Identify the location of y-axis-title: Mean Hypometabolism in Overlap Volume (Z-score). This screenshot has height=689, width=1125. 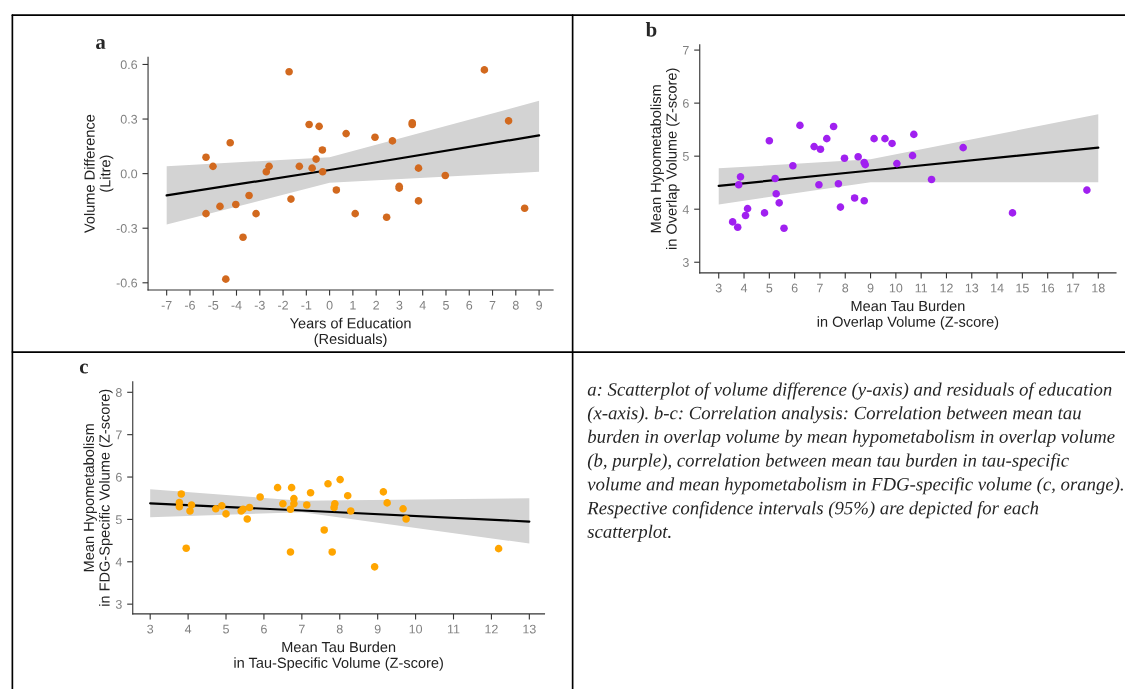
(665, 159).